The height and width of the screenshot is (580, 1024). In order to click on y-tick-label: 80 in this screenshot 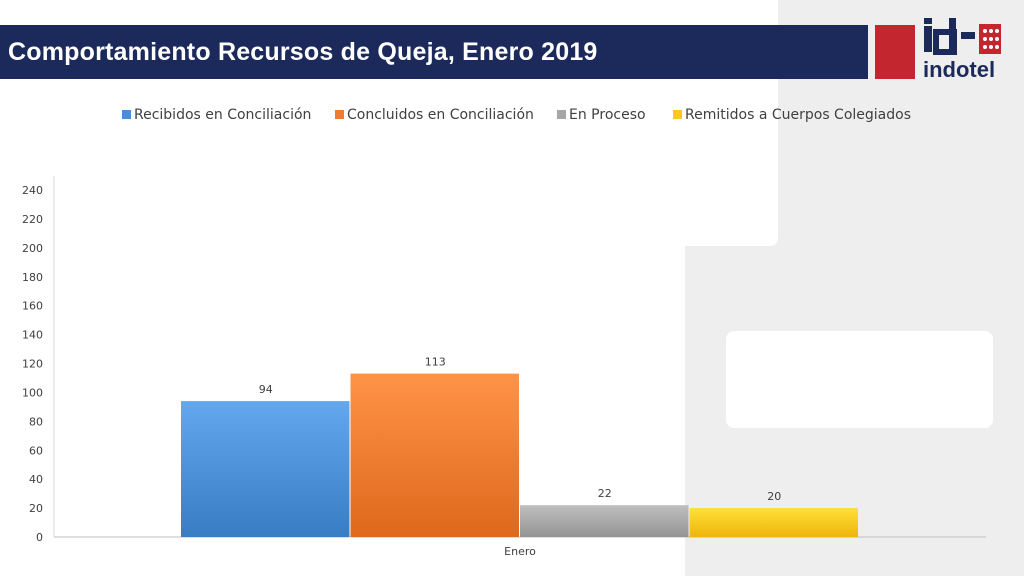, I will do `click(36, 421)`.